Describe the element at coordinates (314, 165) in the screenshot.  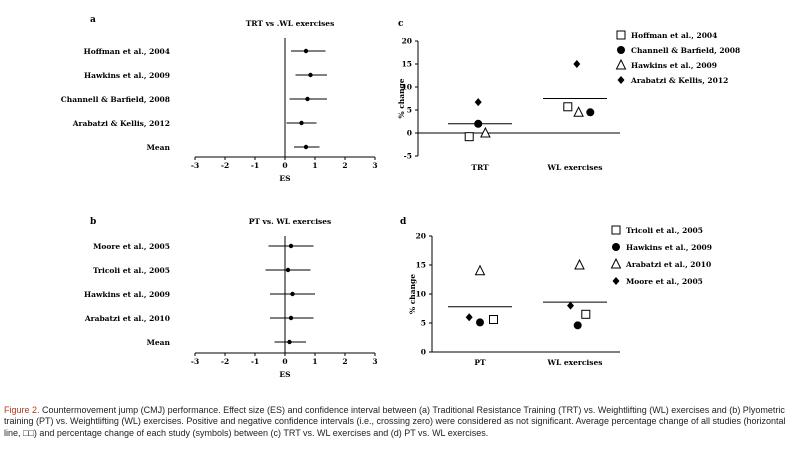
I see `x-tick-label-a: 1` at that location.